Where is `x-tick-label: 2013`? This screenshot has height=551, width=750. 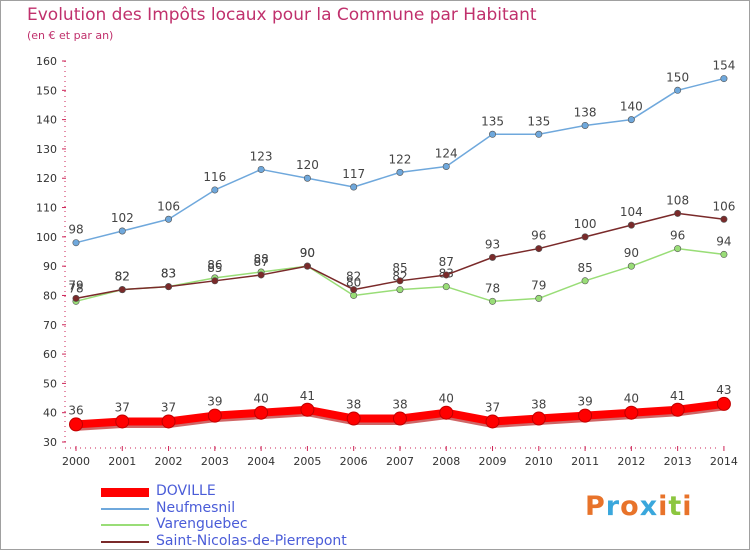
x-tick-label: 2013 is located at coordinates (678, 461).